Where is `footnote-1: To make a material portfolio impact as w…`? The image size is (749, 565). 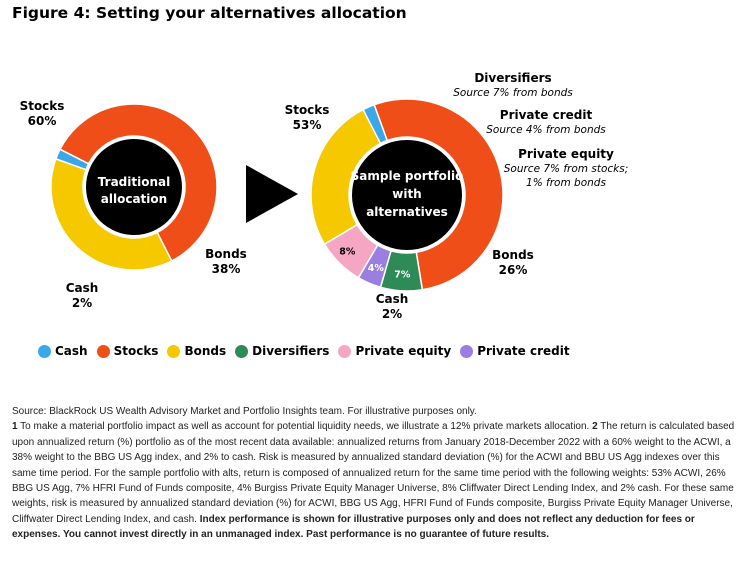 footnote-1: To make a material portfolio impact as w… is located at coordinates (305, 427).